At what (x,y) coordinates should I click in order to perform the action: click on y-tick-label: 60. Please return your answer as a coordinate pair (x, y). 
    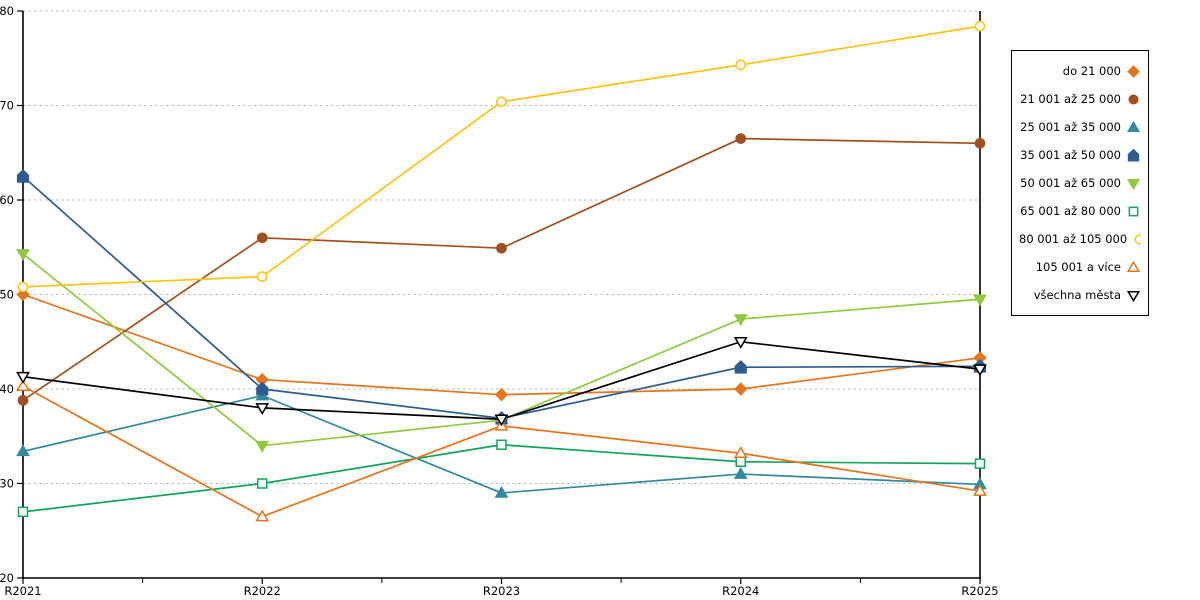
    Looking at the image, I should click on (7, 200).